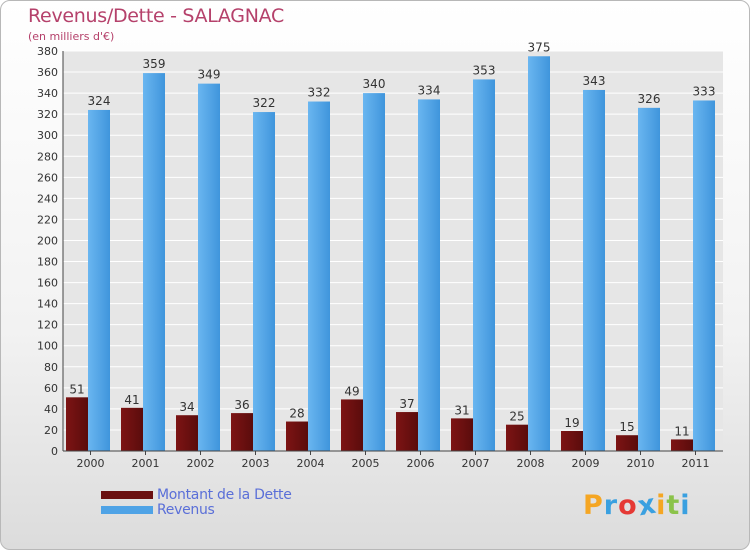  Describe the element at coordinates (572, 441) in the screenshot. I see `bar-debt-2009` at that location.